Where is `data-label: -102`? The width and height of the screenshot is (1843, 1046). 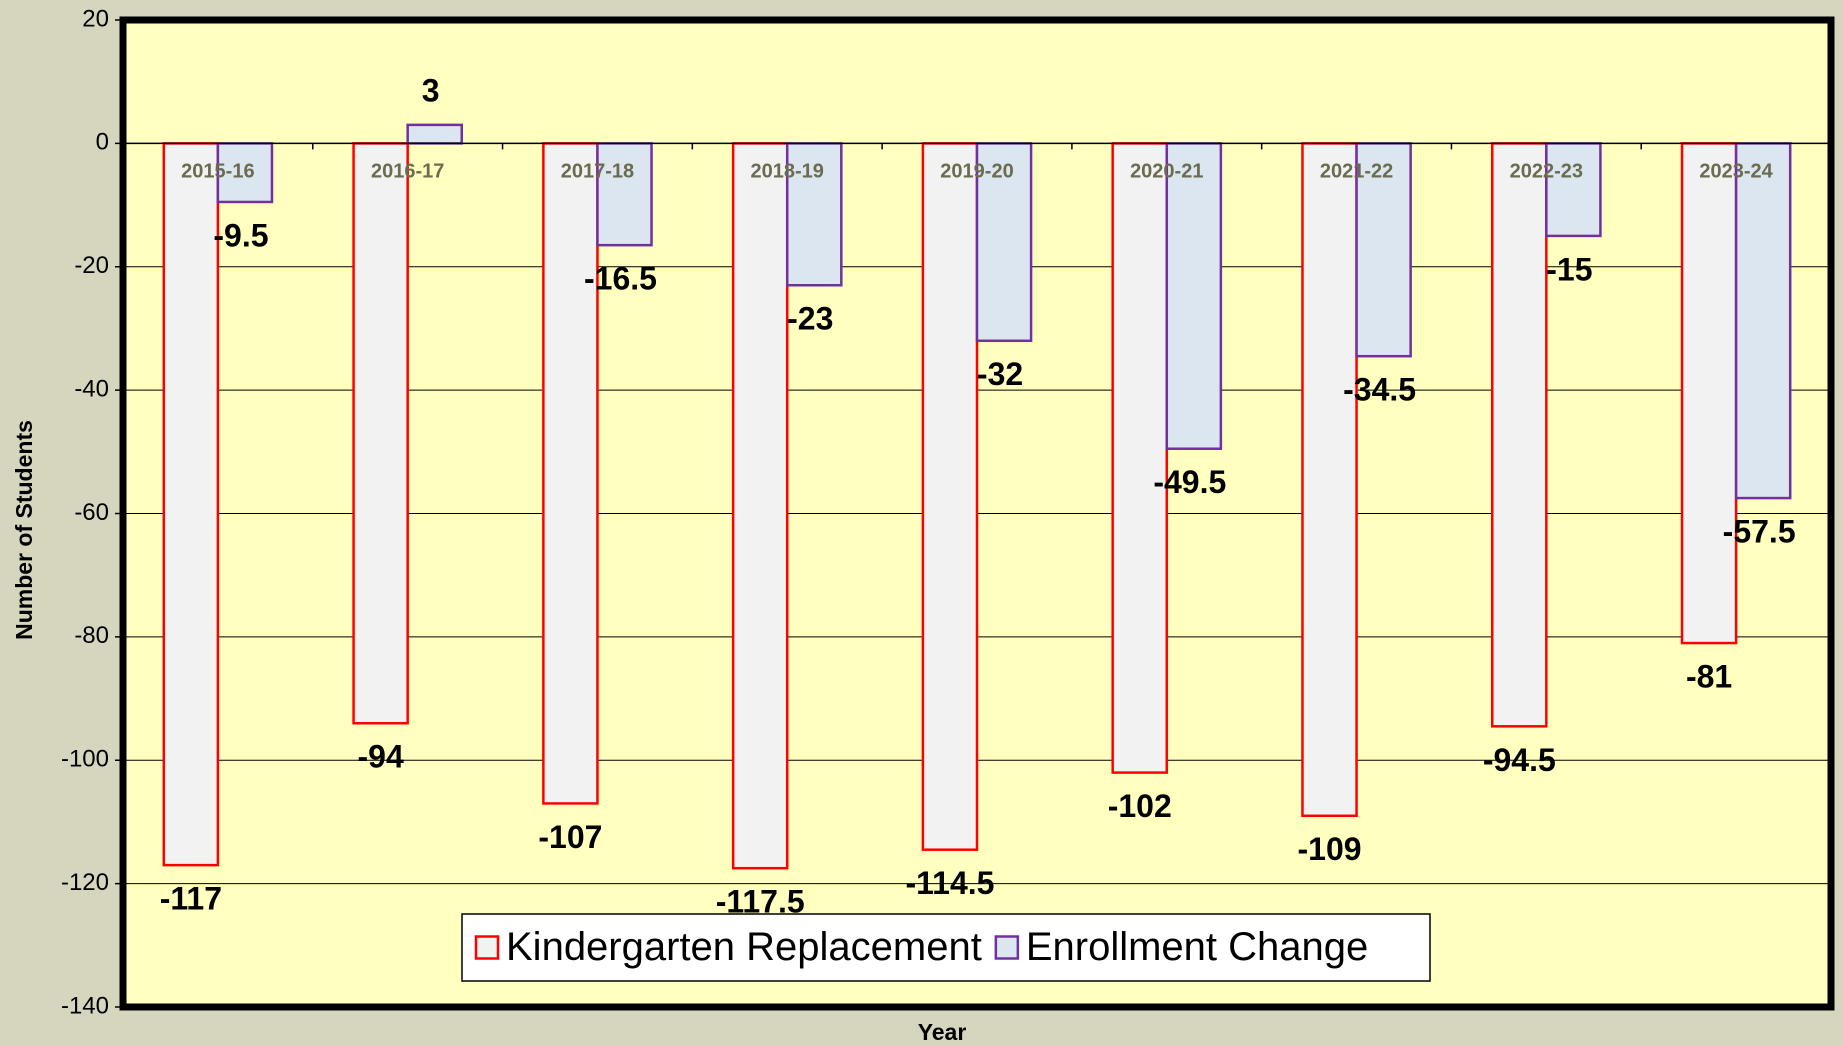
data-label: -102 is located at coordinates (1140, 806).